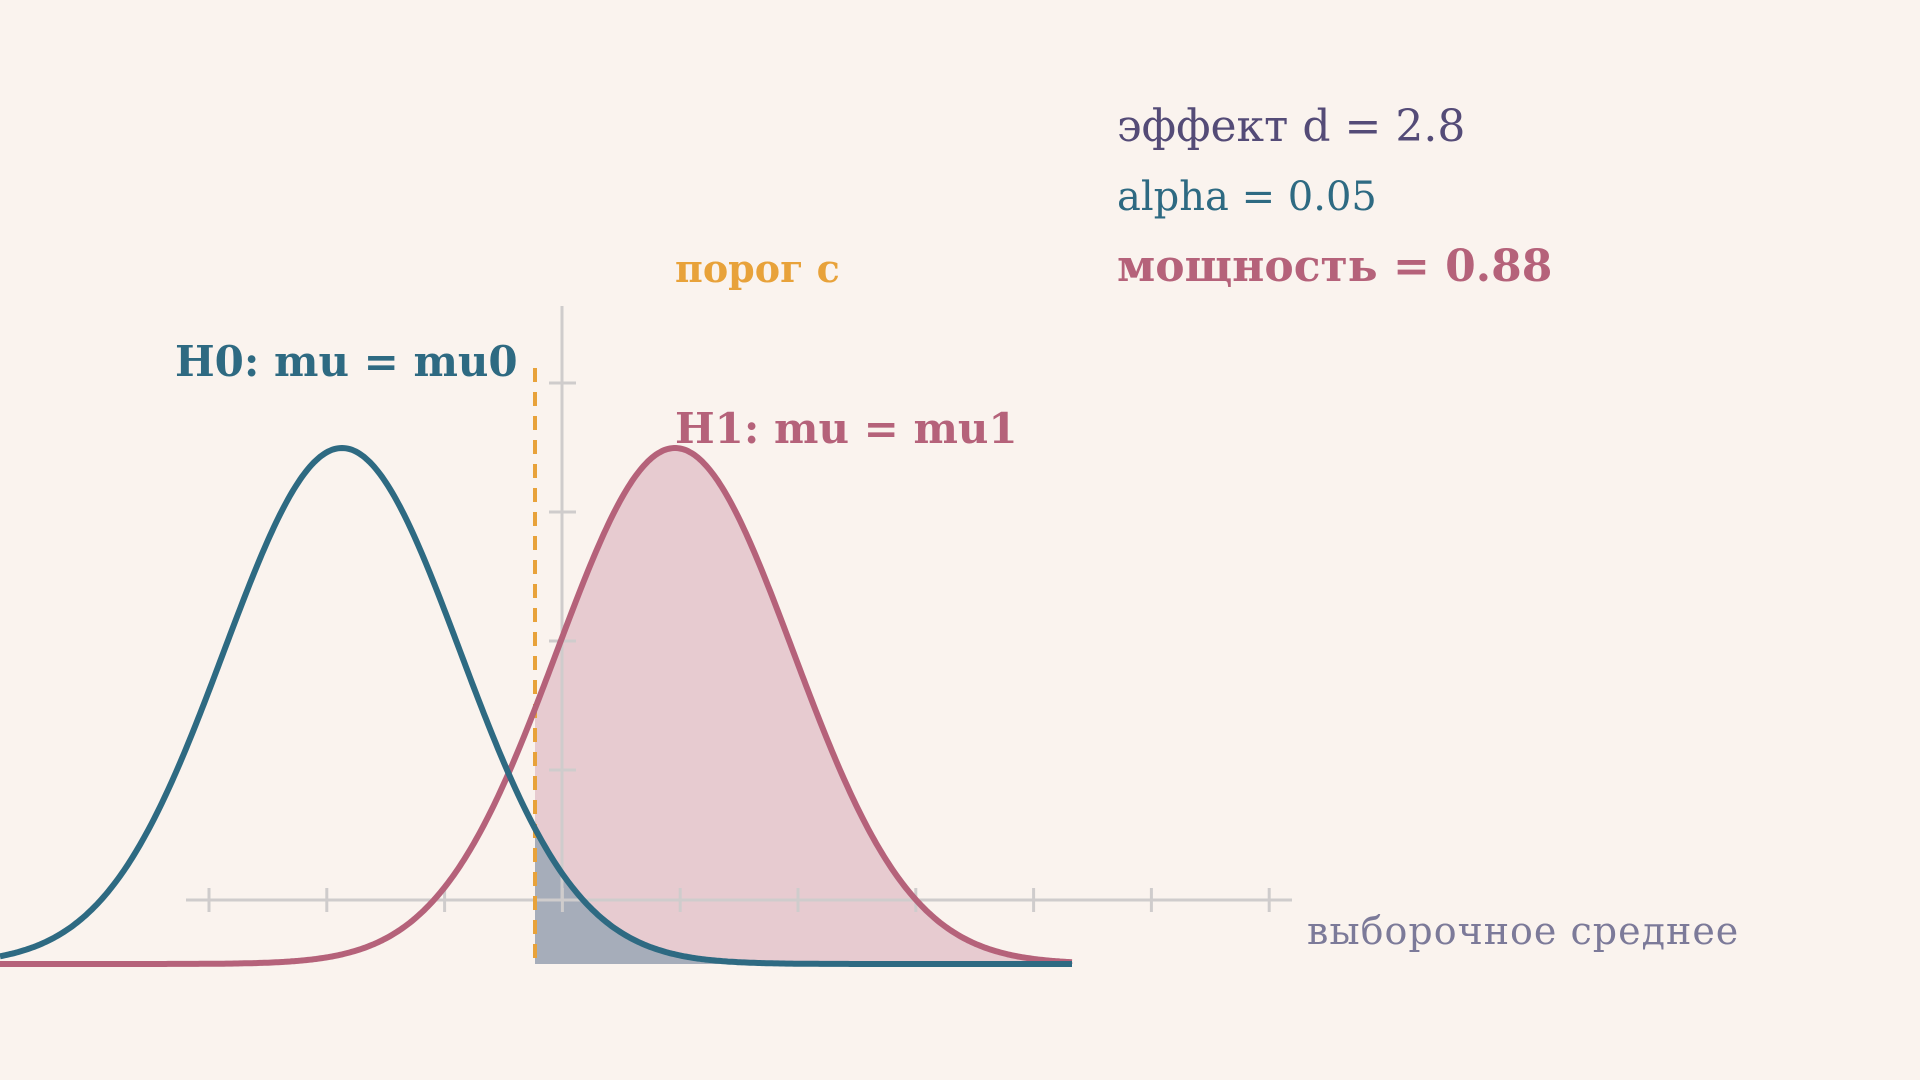 Image resolution: width=1920 pixels, height=1080 pixels. What do you see at coordinates (1291, 126) in the screenshot?
I see `effect-label: эффект d = 2.8` at bounding box center [1291, 126].